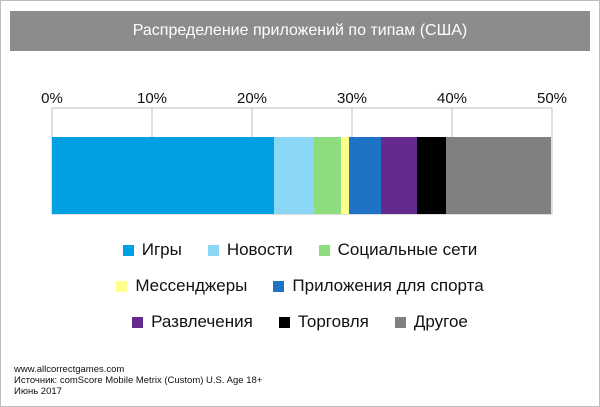 This screenshot has height=407, width=600. Describe the element at coordinates (440, 321) in the screenshot. I see `legend-label: Другое` at that location.